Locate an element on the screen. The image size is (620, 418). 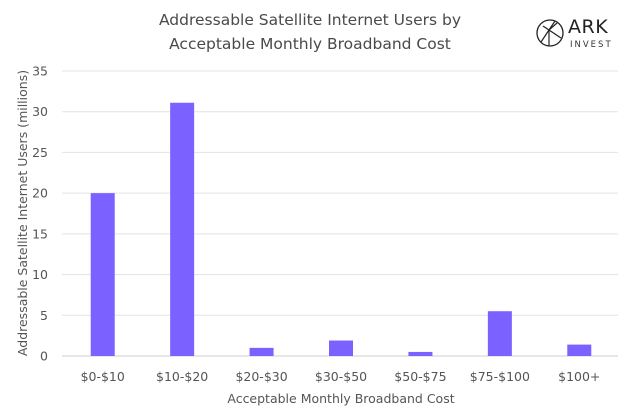
y-tick-label: 20 is located at coordinates (40, 193).